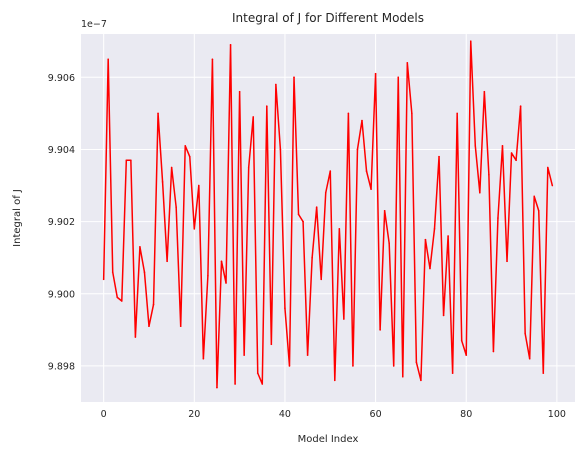  Describe the element at coordinates (61, 294) in the screenshot. I see `y-tick-label: 9.900` at that location.